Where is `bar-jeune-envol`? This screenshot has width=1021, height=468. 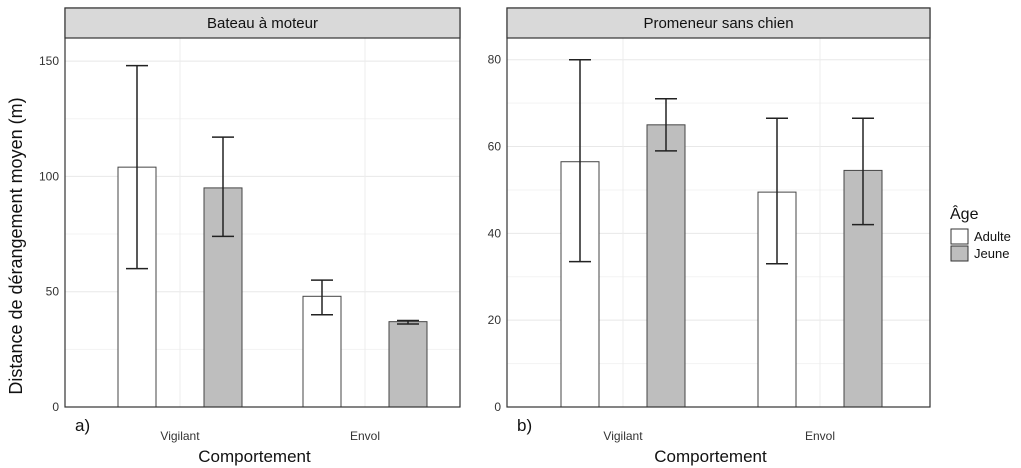 bar-jeune-envol is located at coordinates (408, 364).